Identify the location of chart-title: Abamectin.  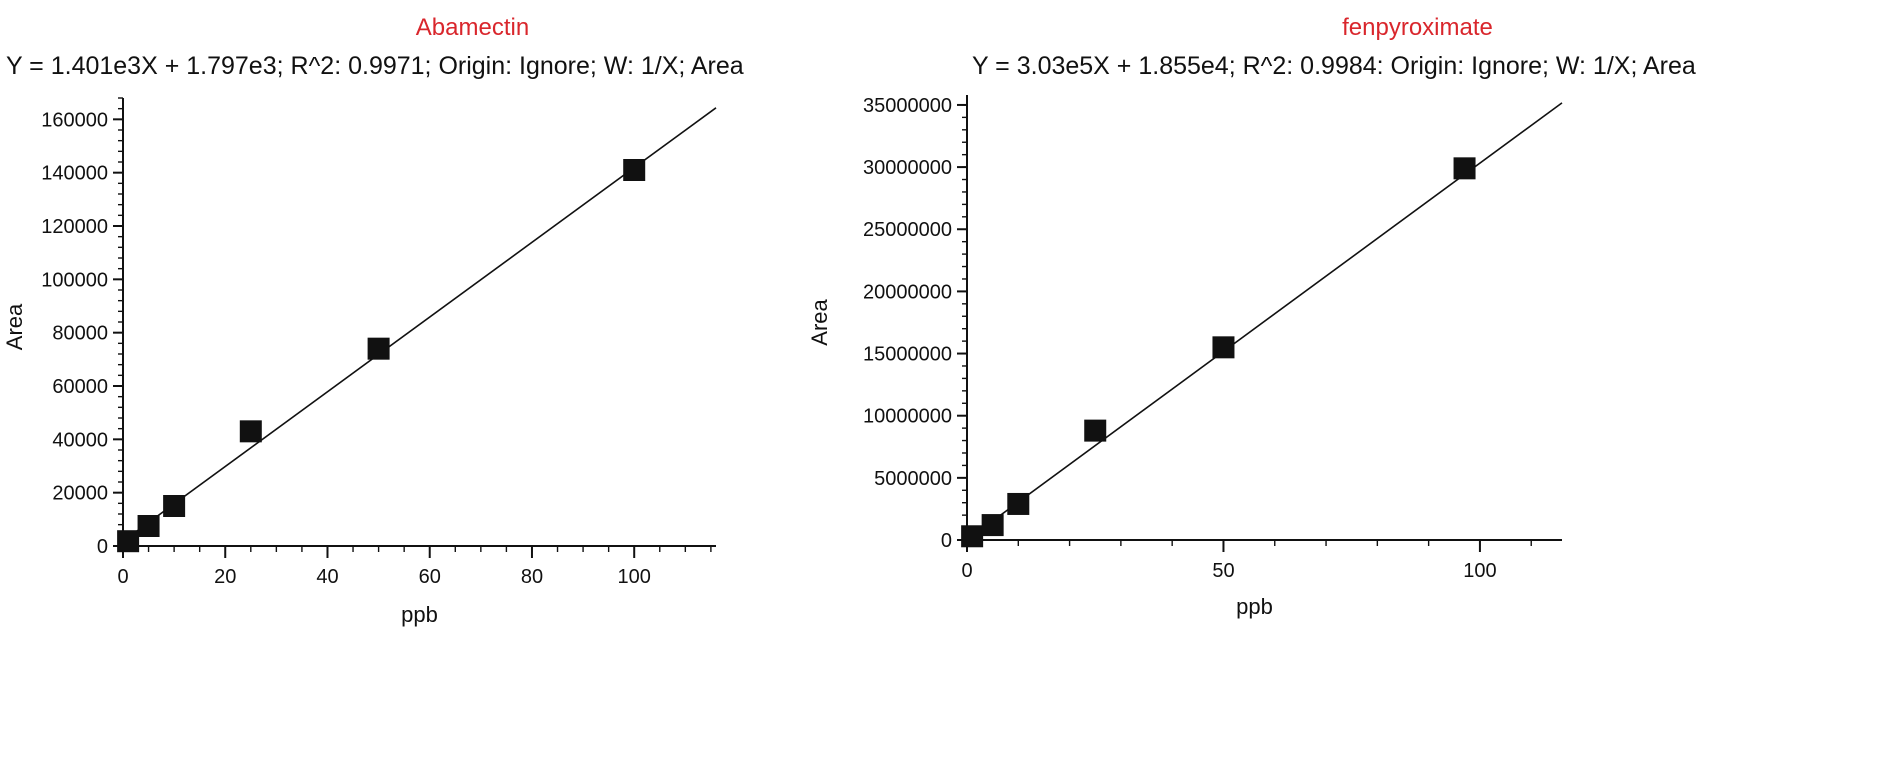
(472, 27).